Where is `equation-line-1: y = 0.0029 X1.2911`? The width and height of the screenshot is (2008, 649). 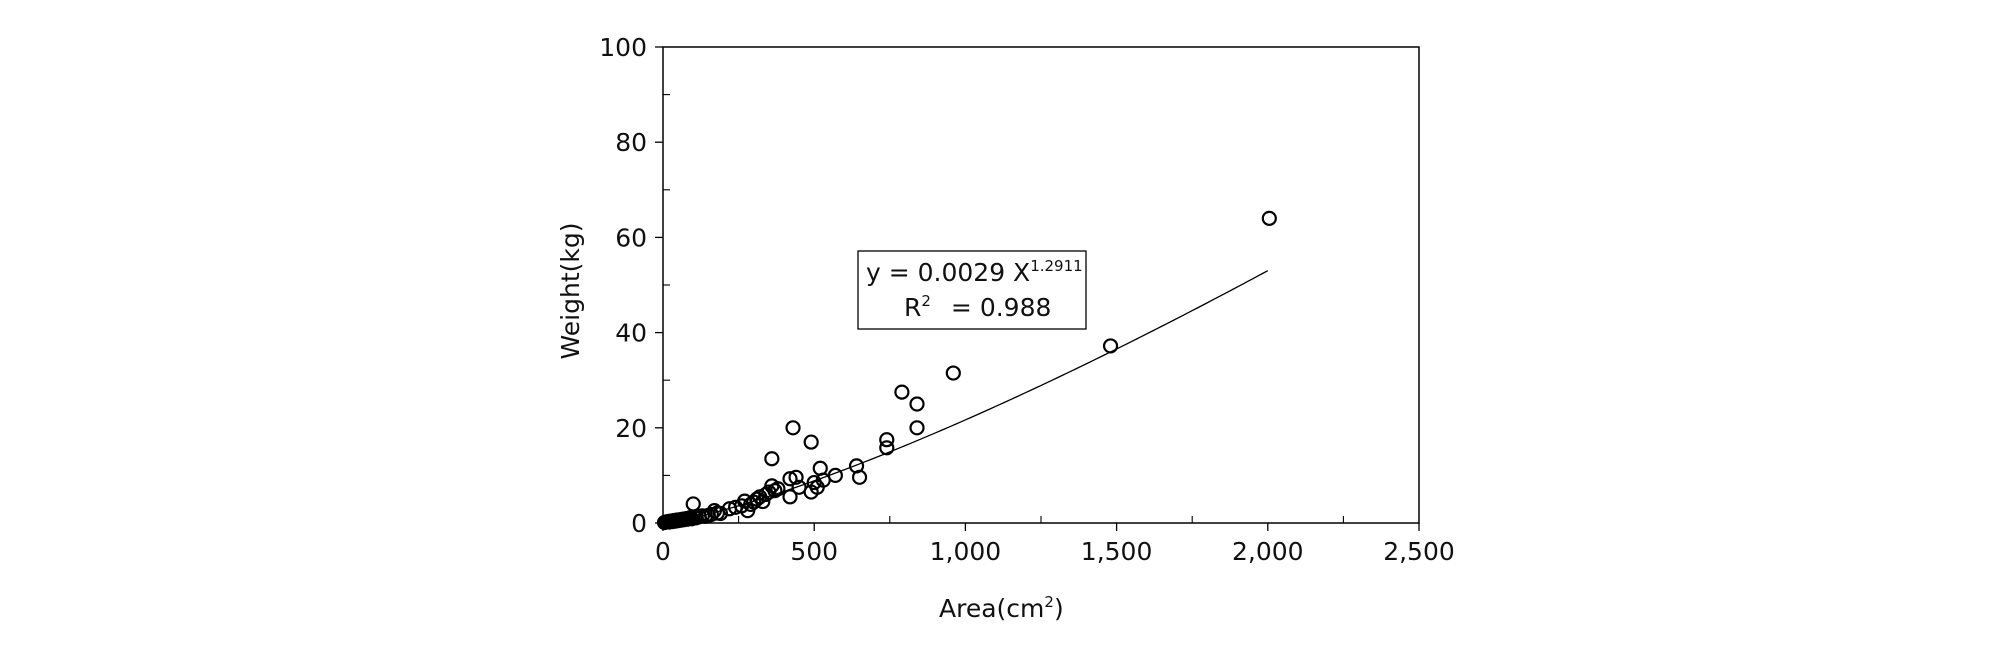 equation-line-1: y = 0.0029 X1.2911 is located at coordinates (974, 272).